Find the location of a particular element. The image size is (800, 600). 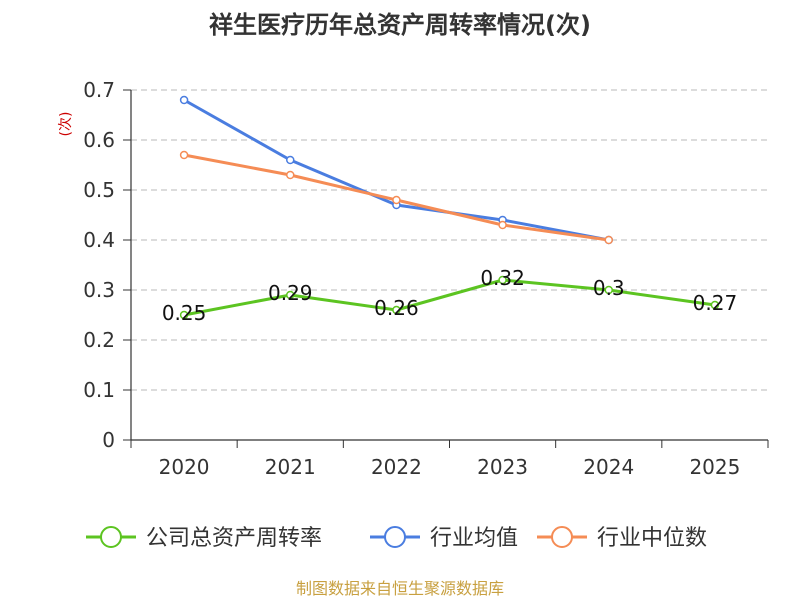

source-note: 制图数据来自恒生聚源数据库 is located at coordinates (400, 588).